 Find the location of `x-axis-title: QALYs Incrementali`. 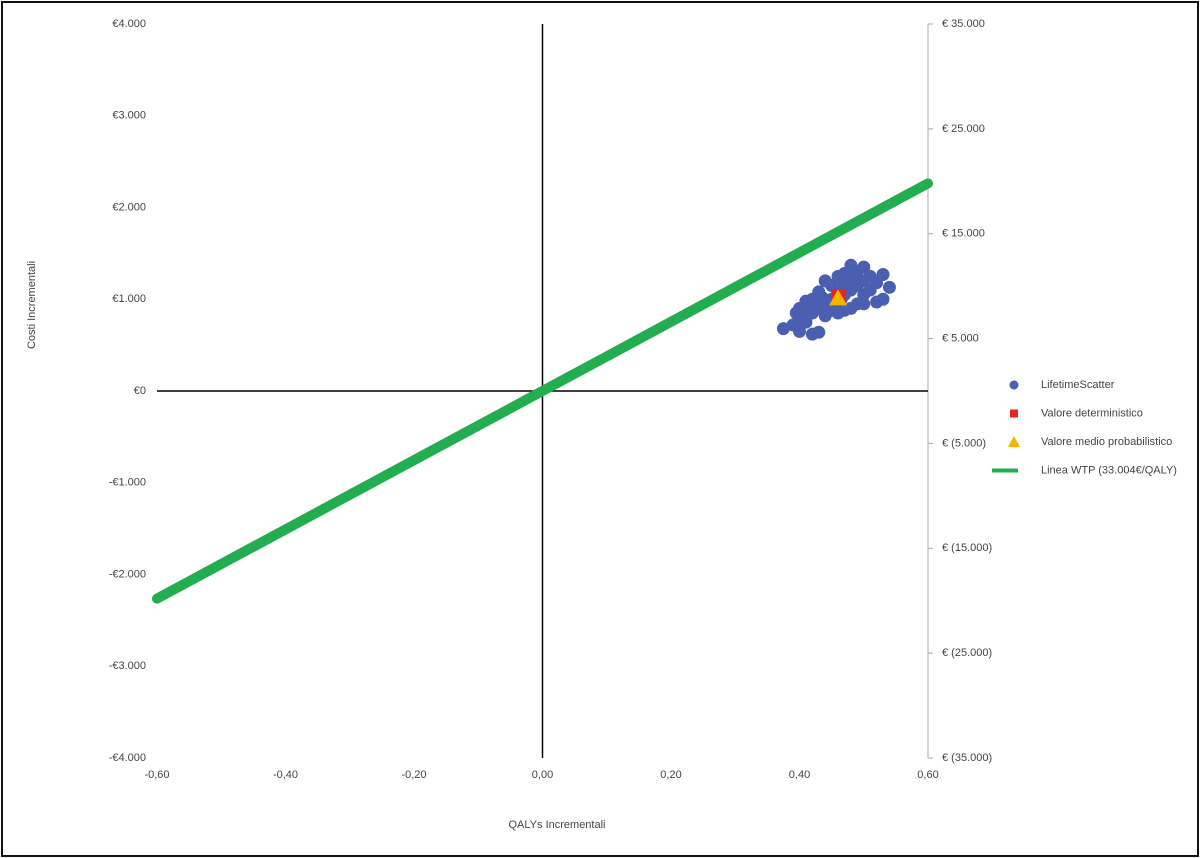

x-axis-title: QALYs Incrementali is located at coordinates (556, 825).